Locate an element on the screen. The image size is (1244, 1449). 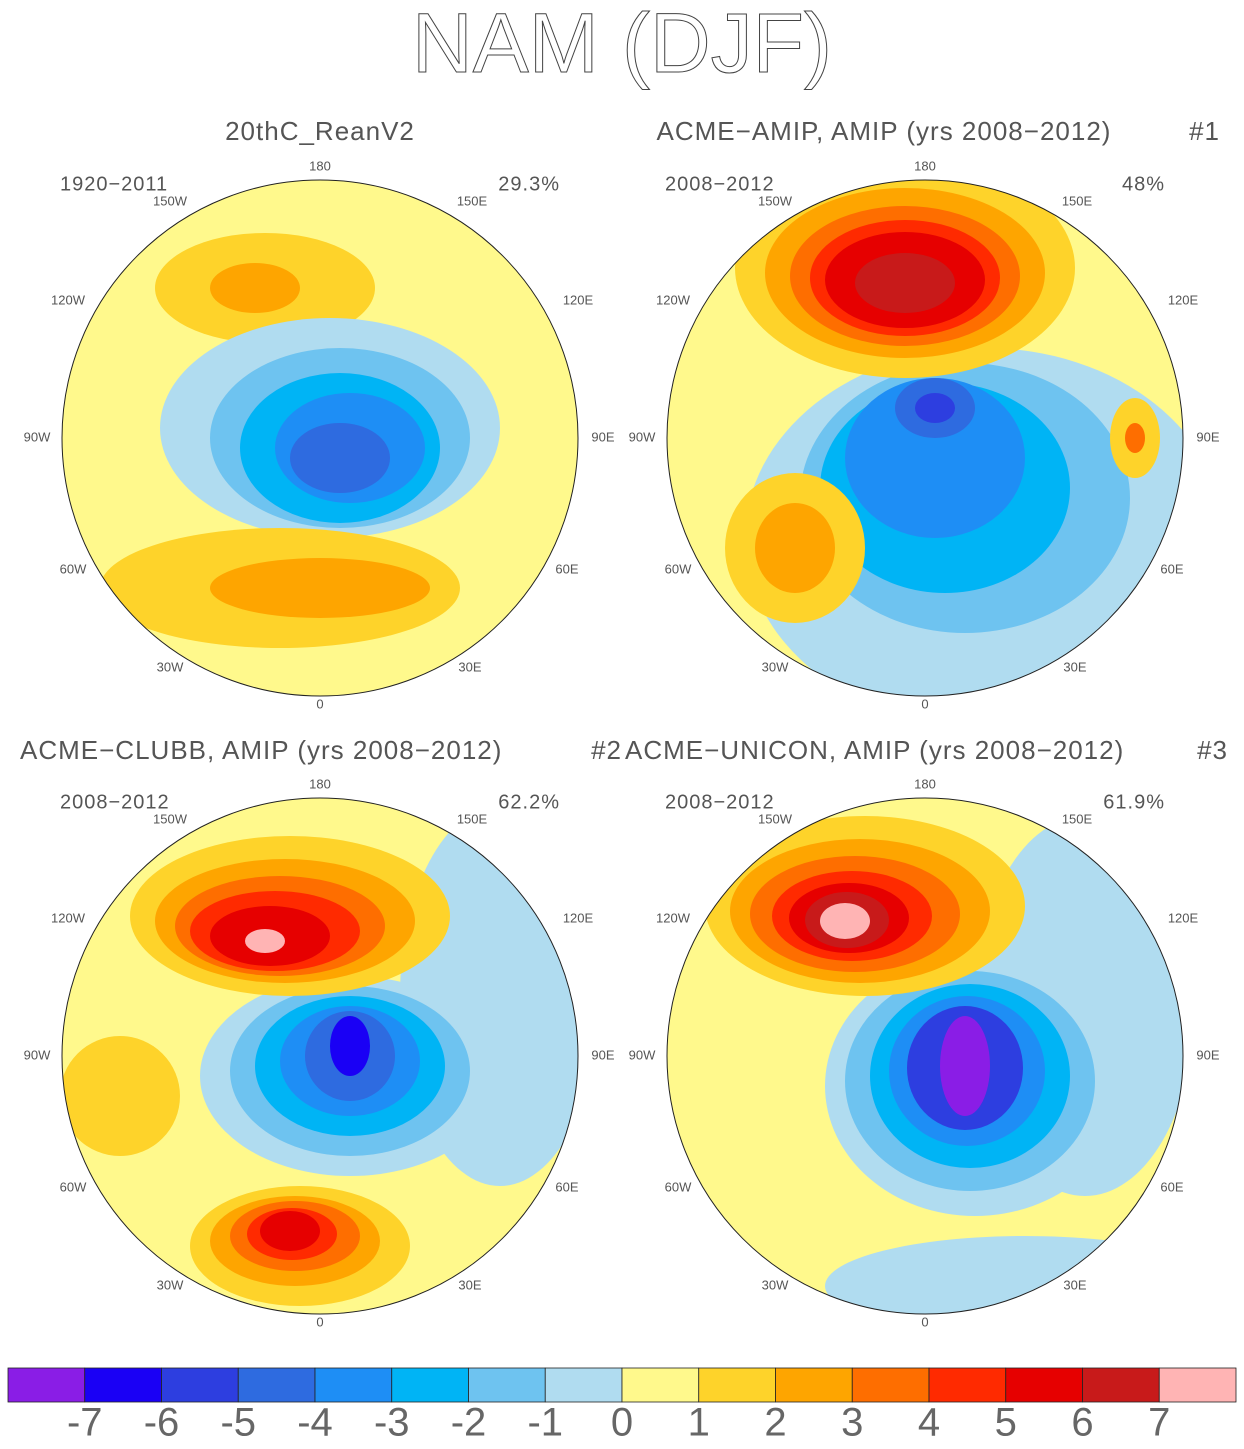
colorbar-label: 7 is located at coordinates (1159, 1423).